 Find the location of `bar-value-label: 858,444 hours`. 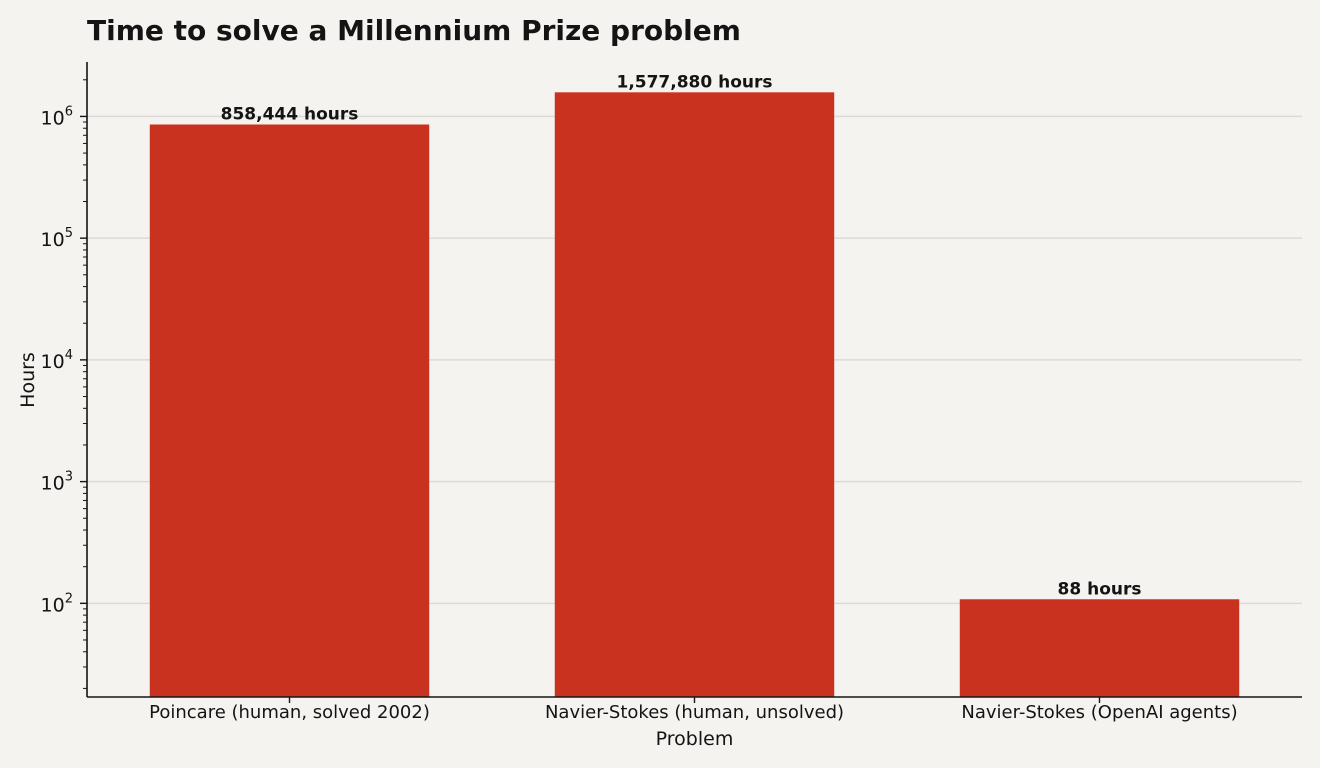

bar-value-label: 858,444 hours is located at coordinates (290, 114).